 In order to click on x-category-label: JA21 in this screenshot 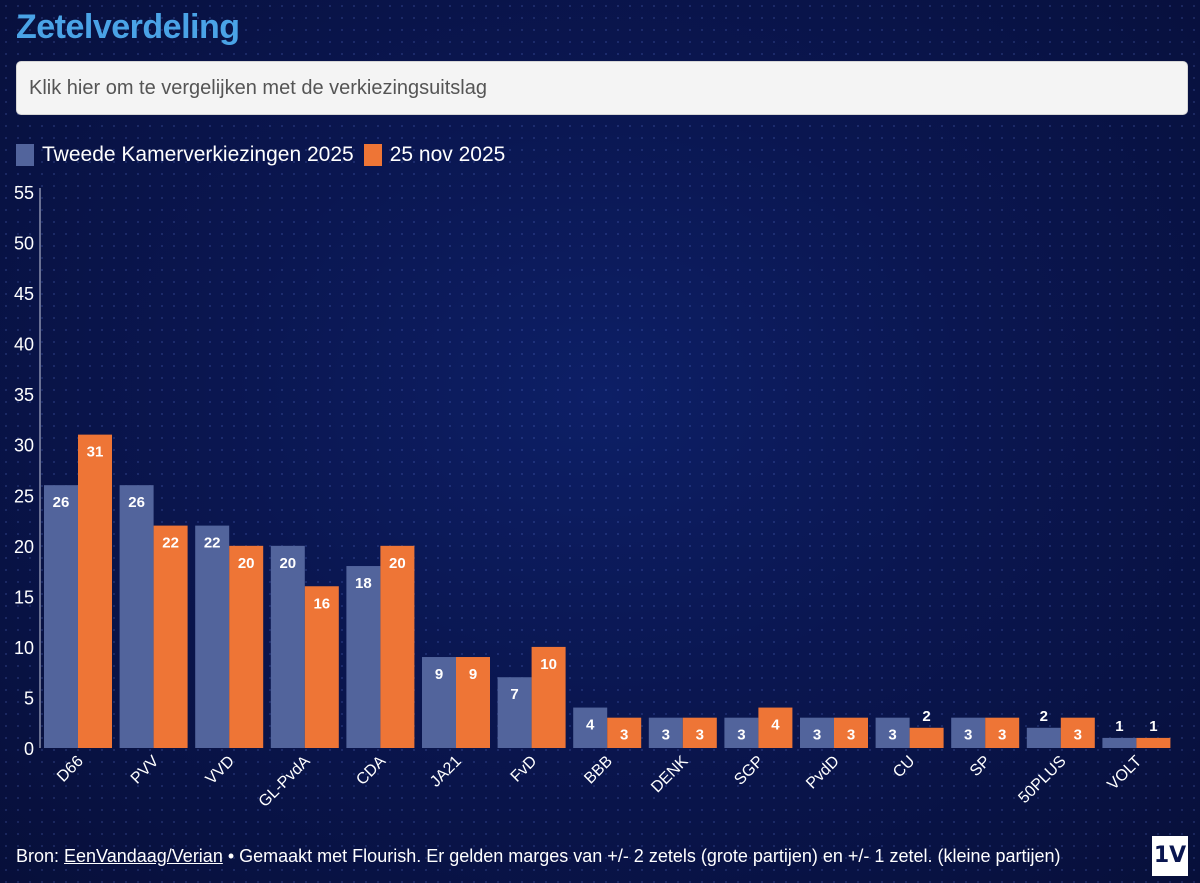, I will do `click(446, 772)`.